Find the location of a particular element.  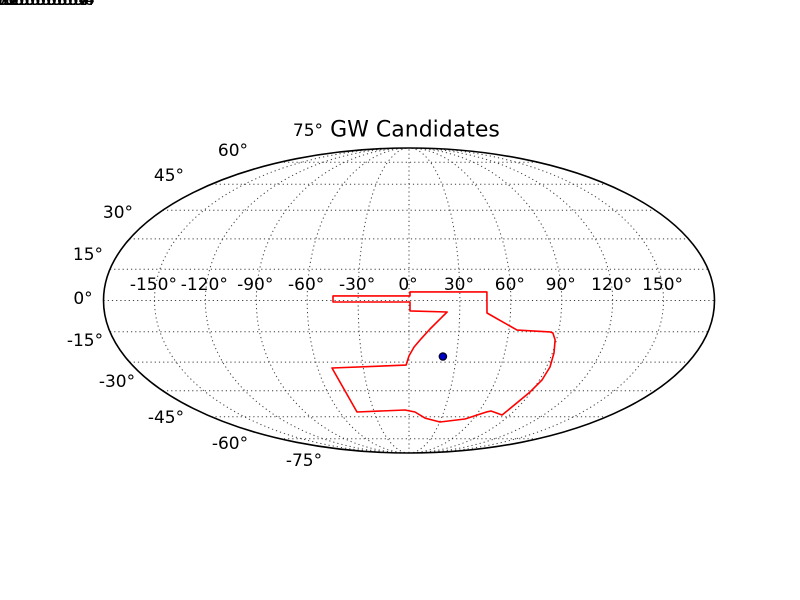

undefined: 255.25 is located at coordinates (15, 5).